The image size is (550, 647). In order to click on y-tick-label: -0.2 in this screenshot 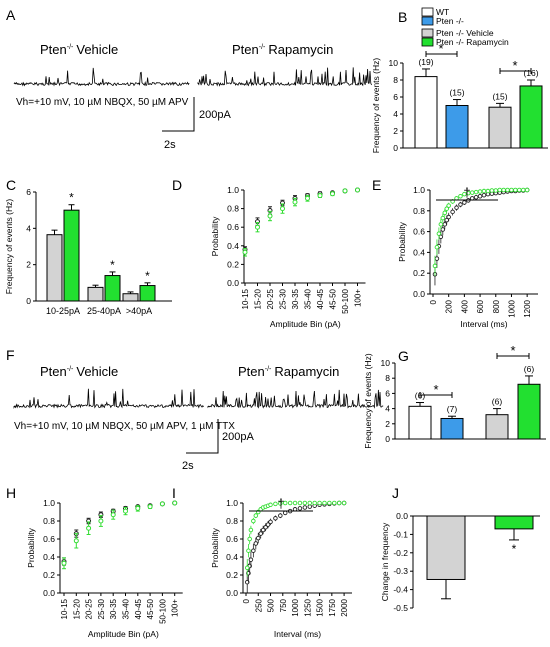, I will do `click(400, 553)`.